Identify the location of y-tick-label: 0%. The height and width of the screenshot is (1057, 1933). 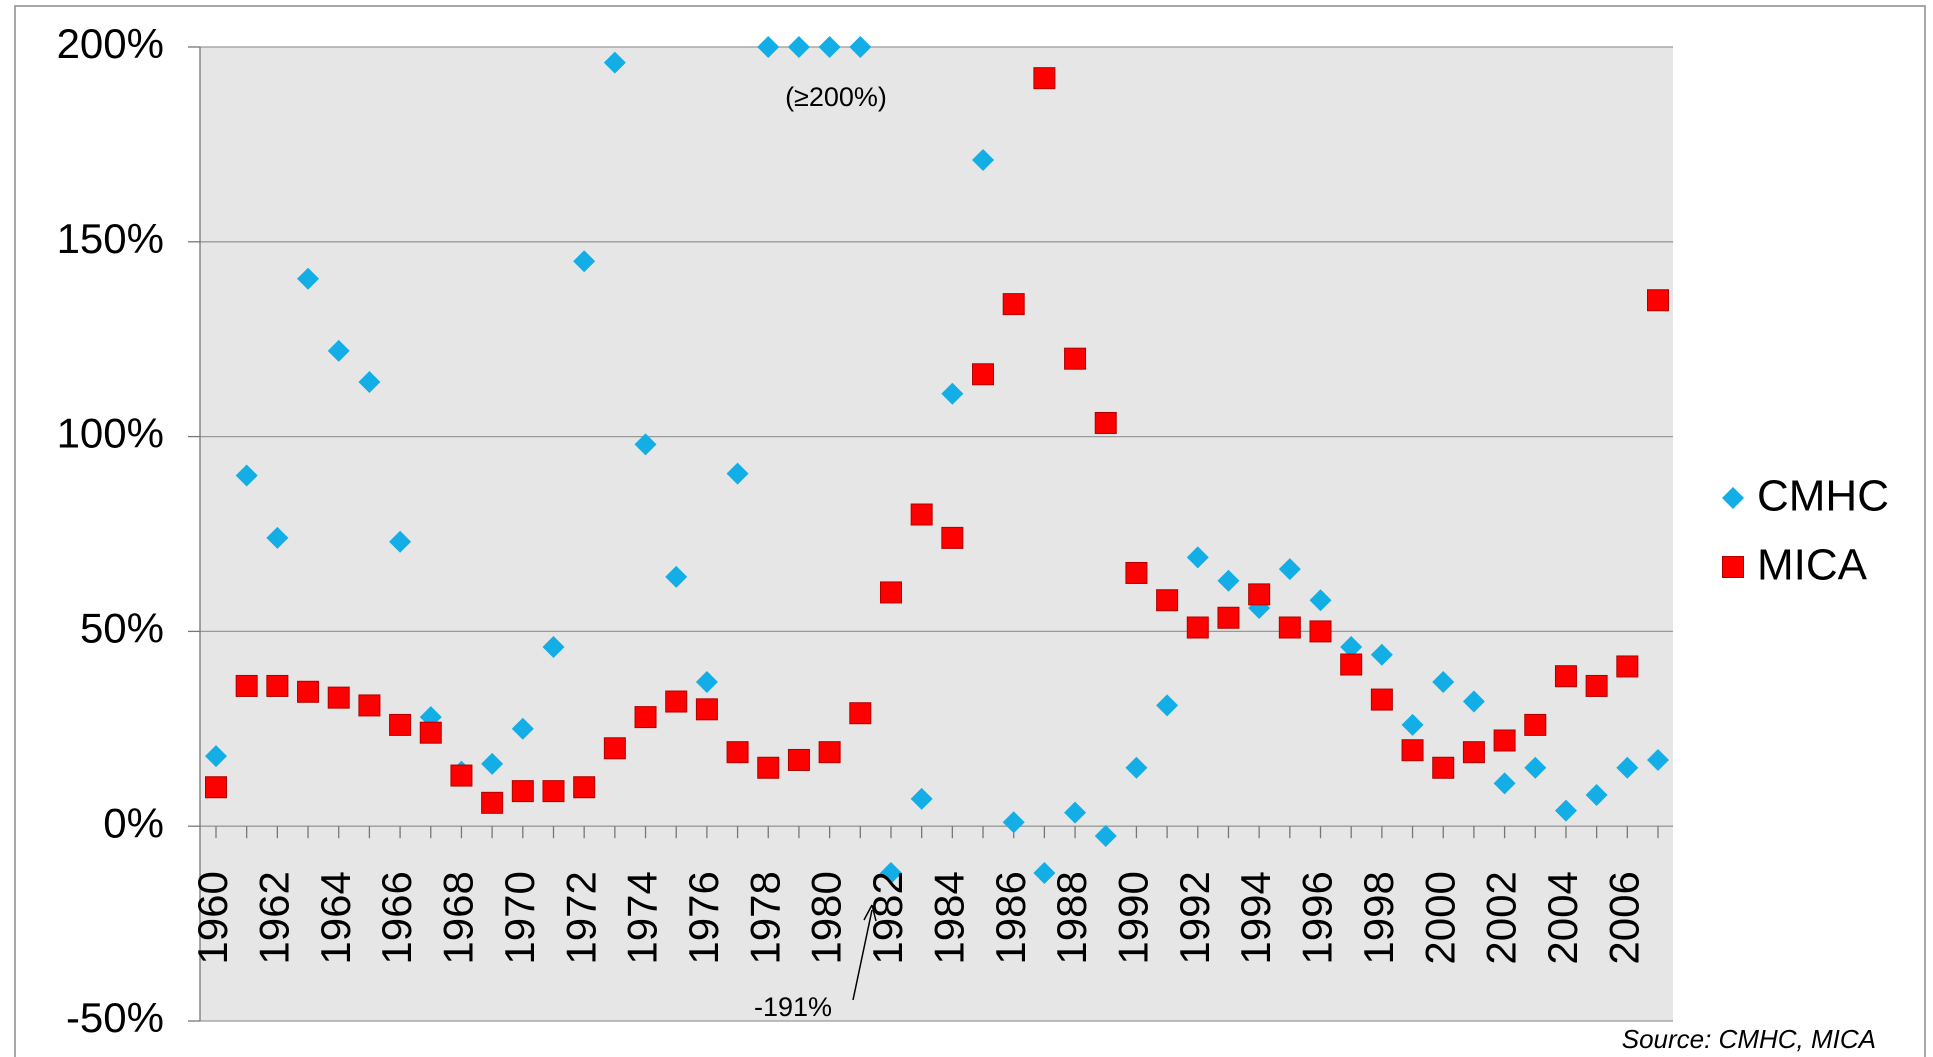
(133, 822).